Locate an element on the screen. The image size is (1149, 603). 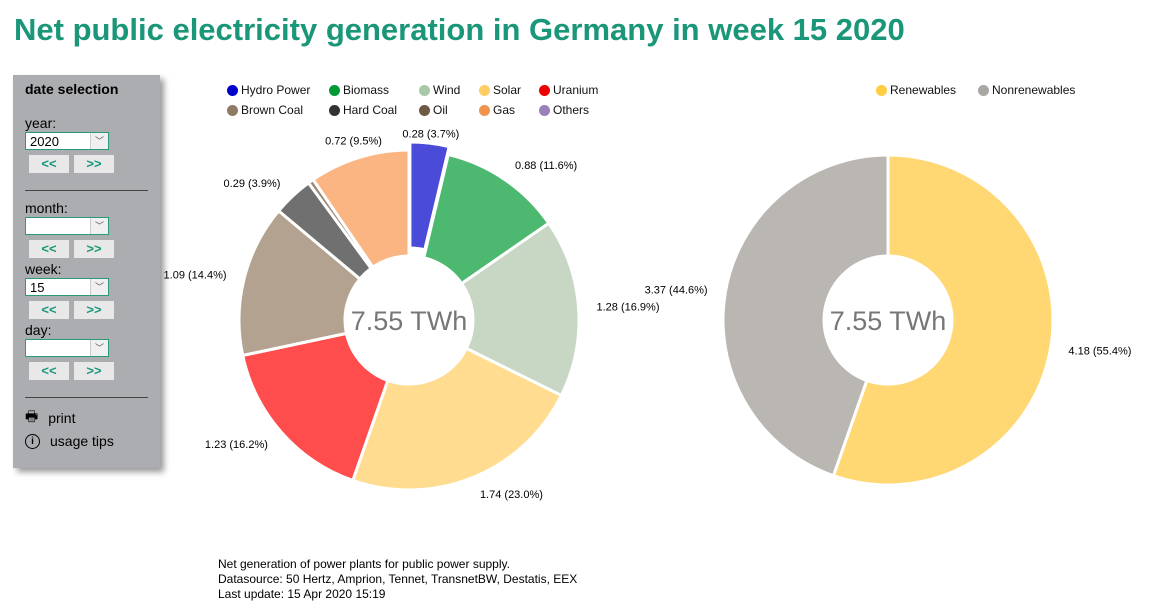
legend-label: Biomass is located at coordinates (366, 90).